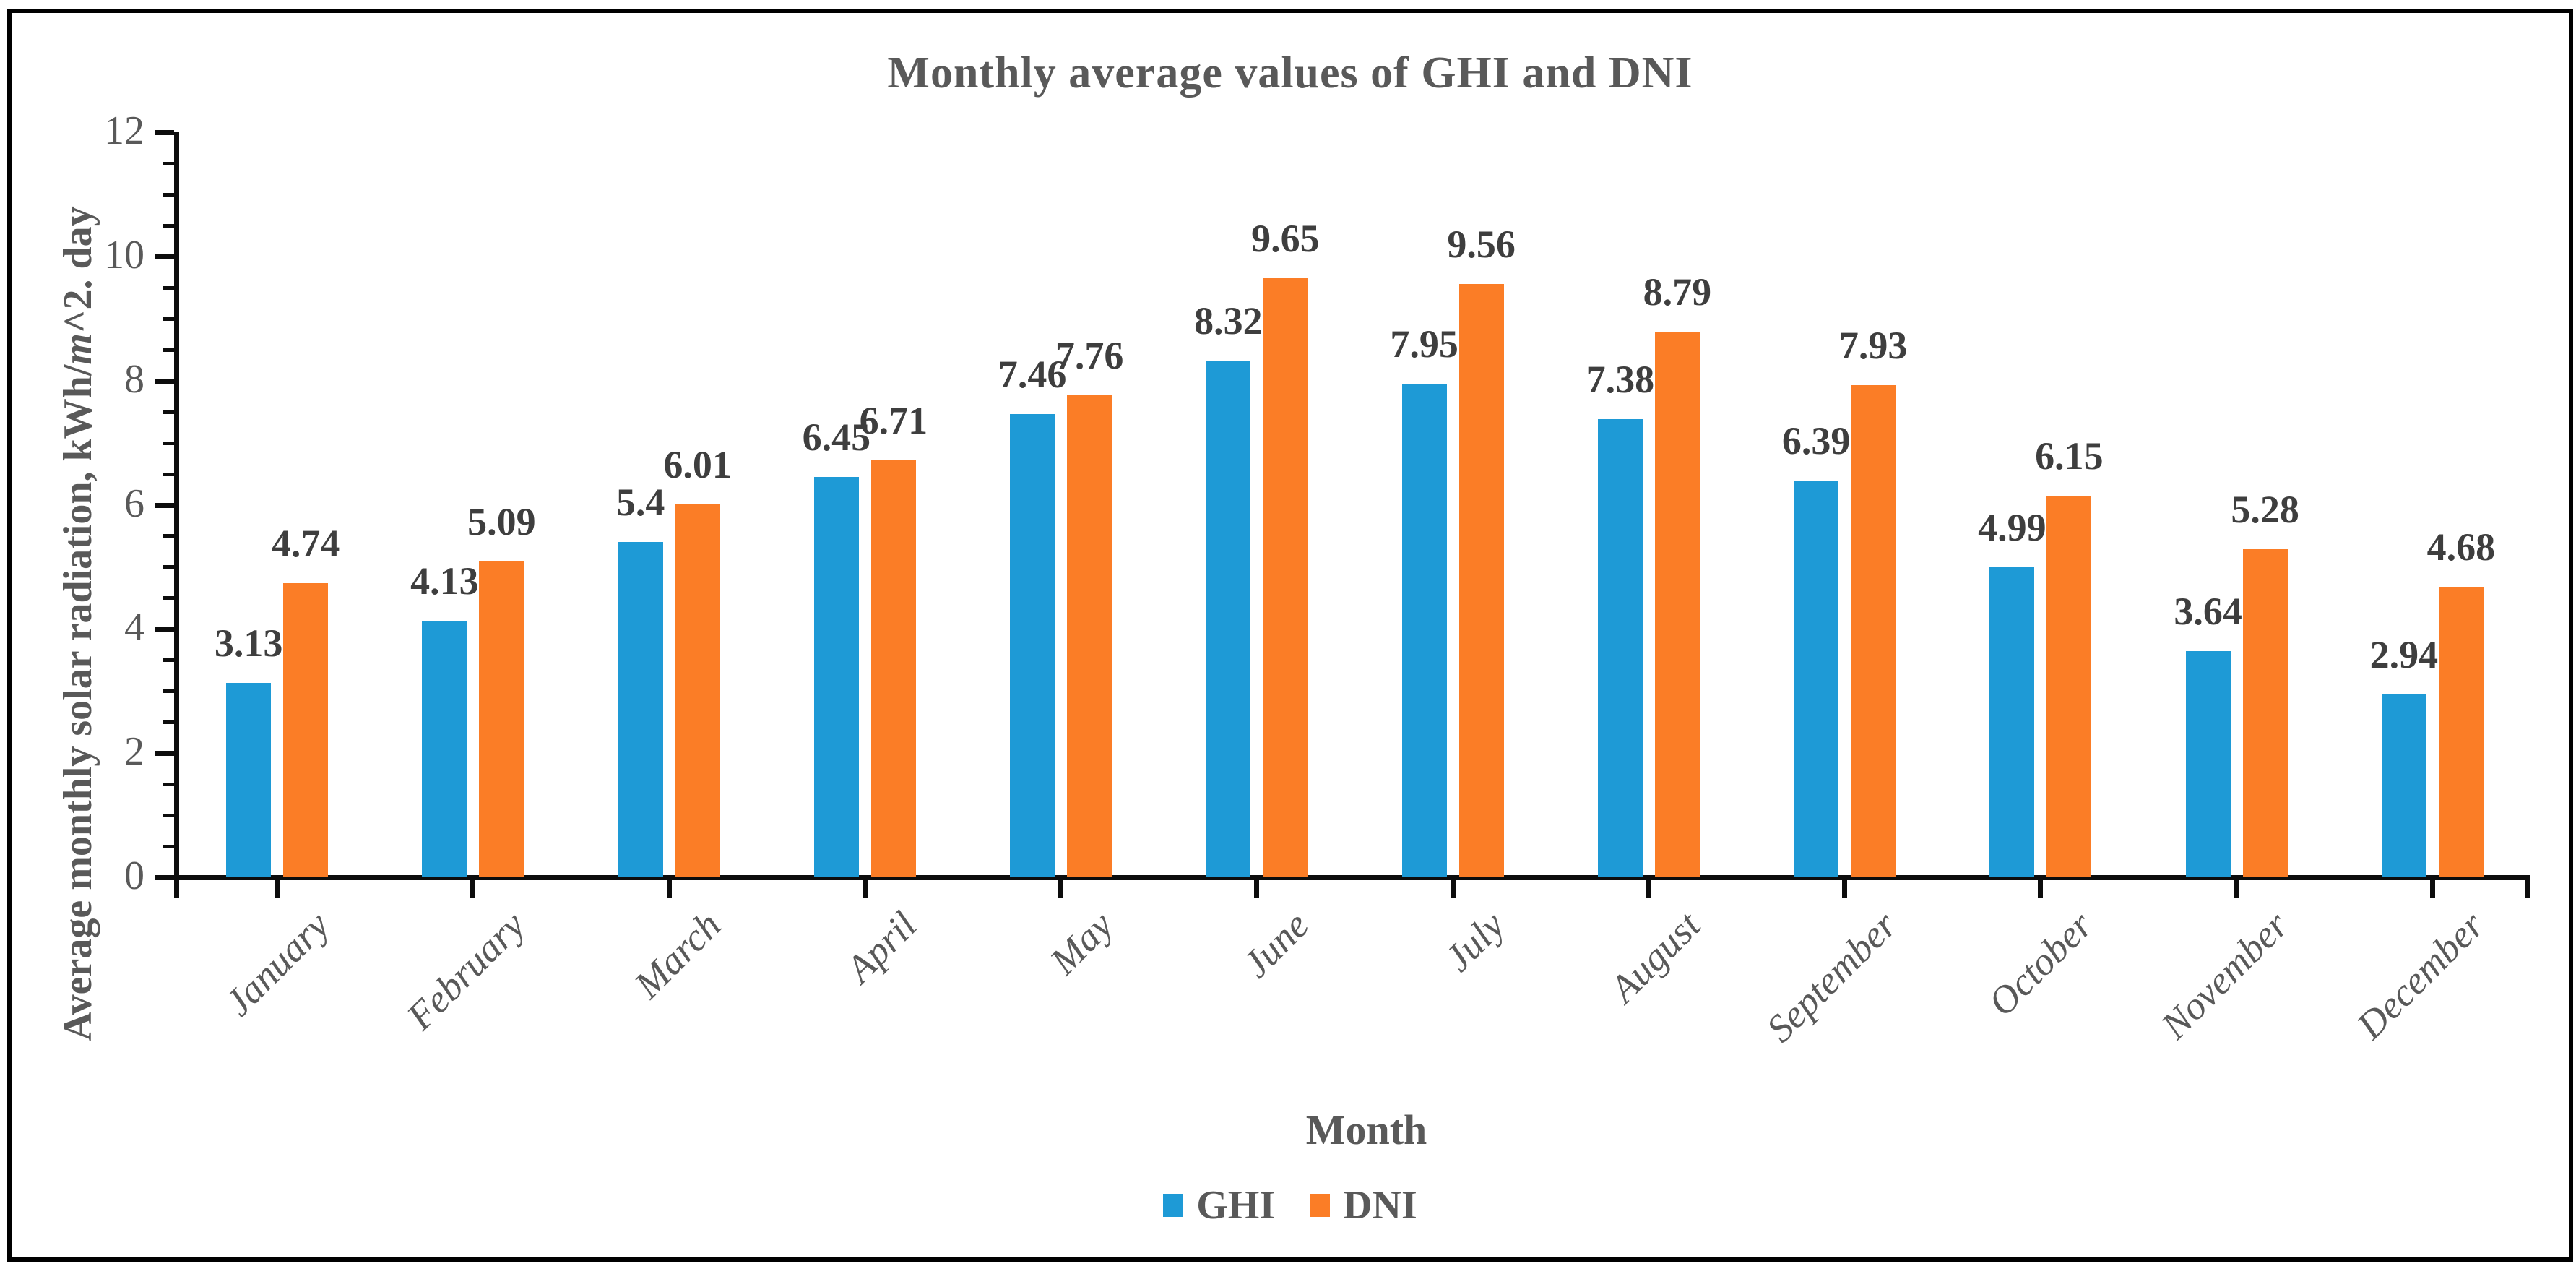 The height and width of the screenshot is (1274, 2576). What do you see at coordinates (640, 503) in the screenshot?
I see `value-label-ghi-march: 5.4` at bounding box center [640, 503].